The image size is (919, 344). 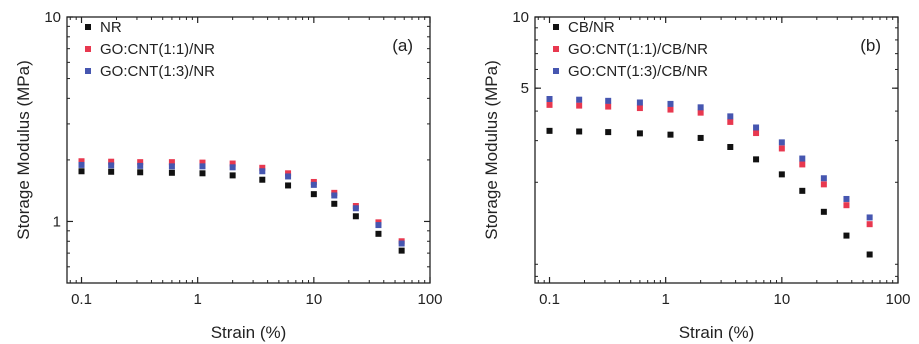 I want to click on legend-label-b: CB/NR, so click(x=591, y=27).